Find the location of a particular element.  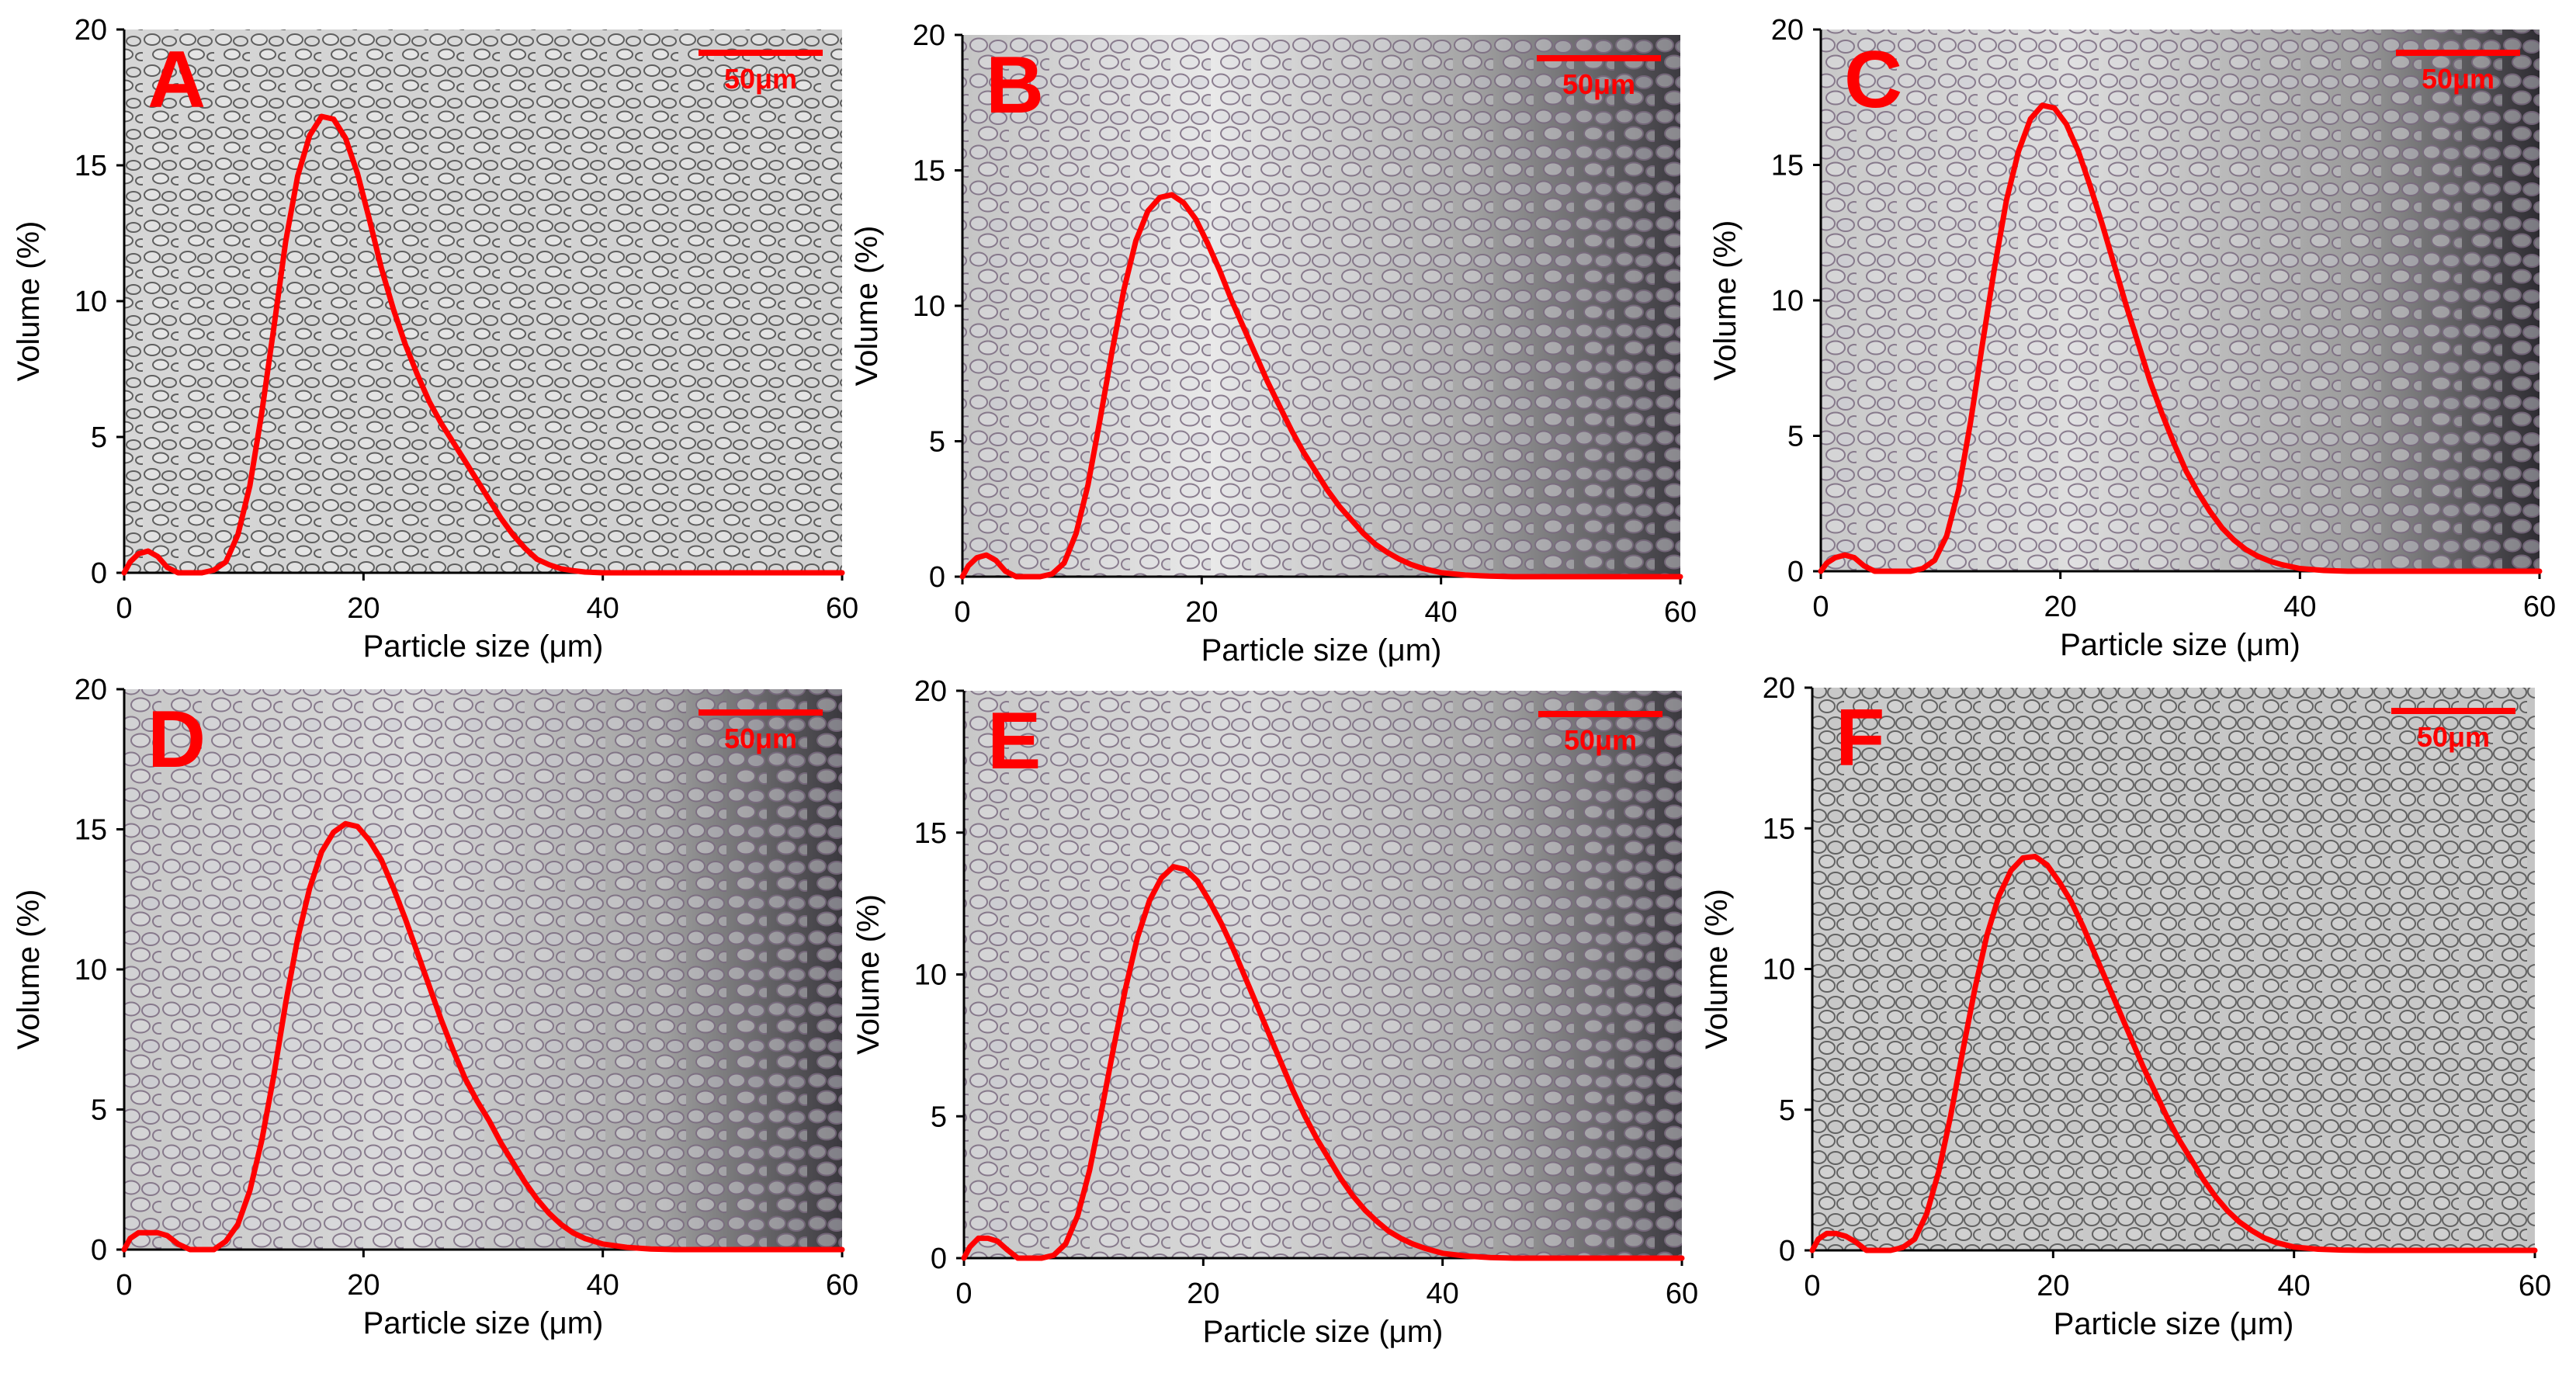

panel-letter: D is located at coordinates (176, 740).